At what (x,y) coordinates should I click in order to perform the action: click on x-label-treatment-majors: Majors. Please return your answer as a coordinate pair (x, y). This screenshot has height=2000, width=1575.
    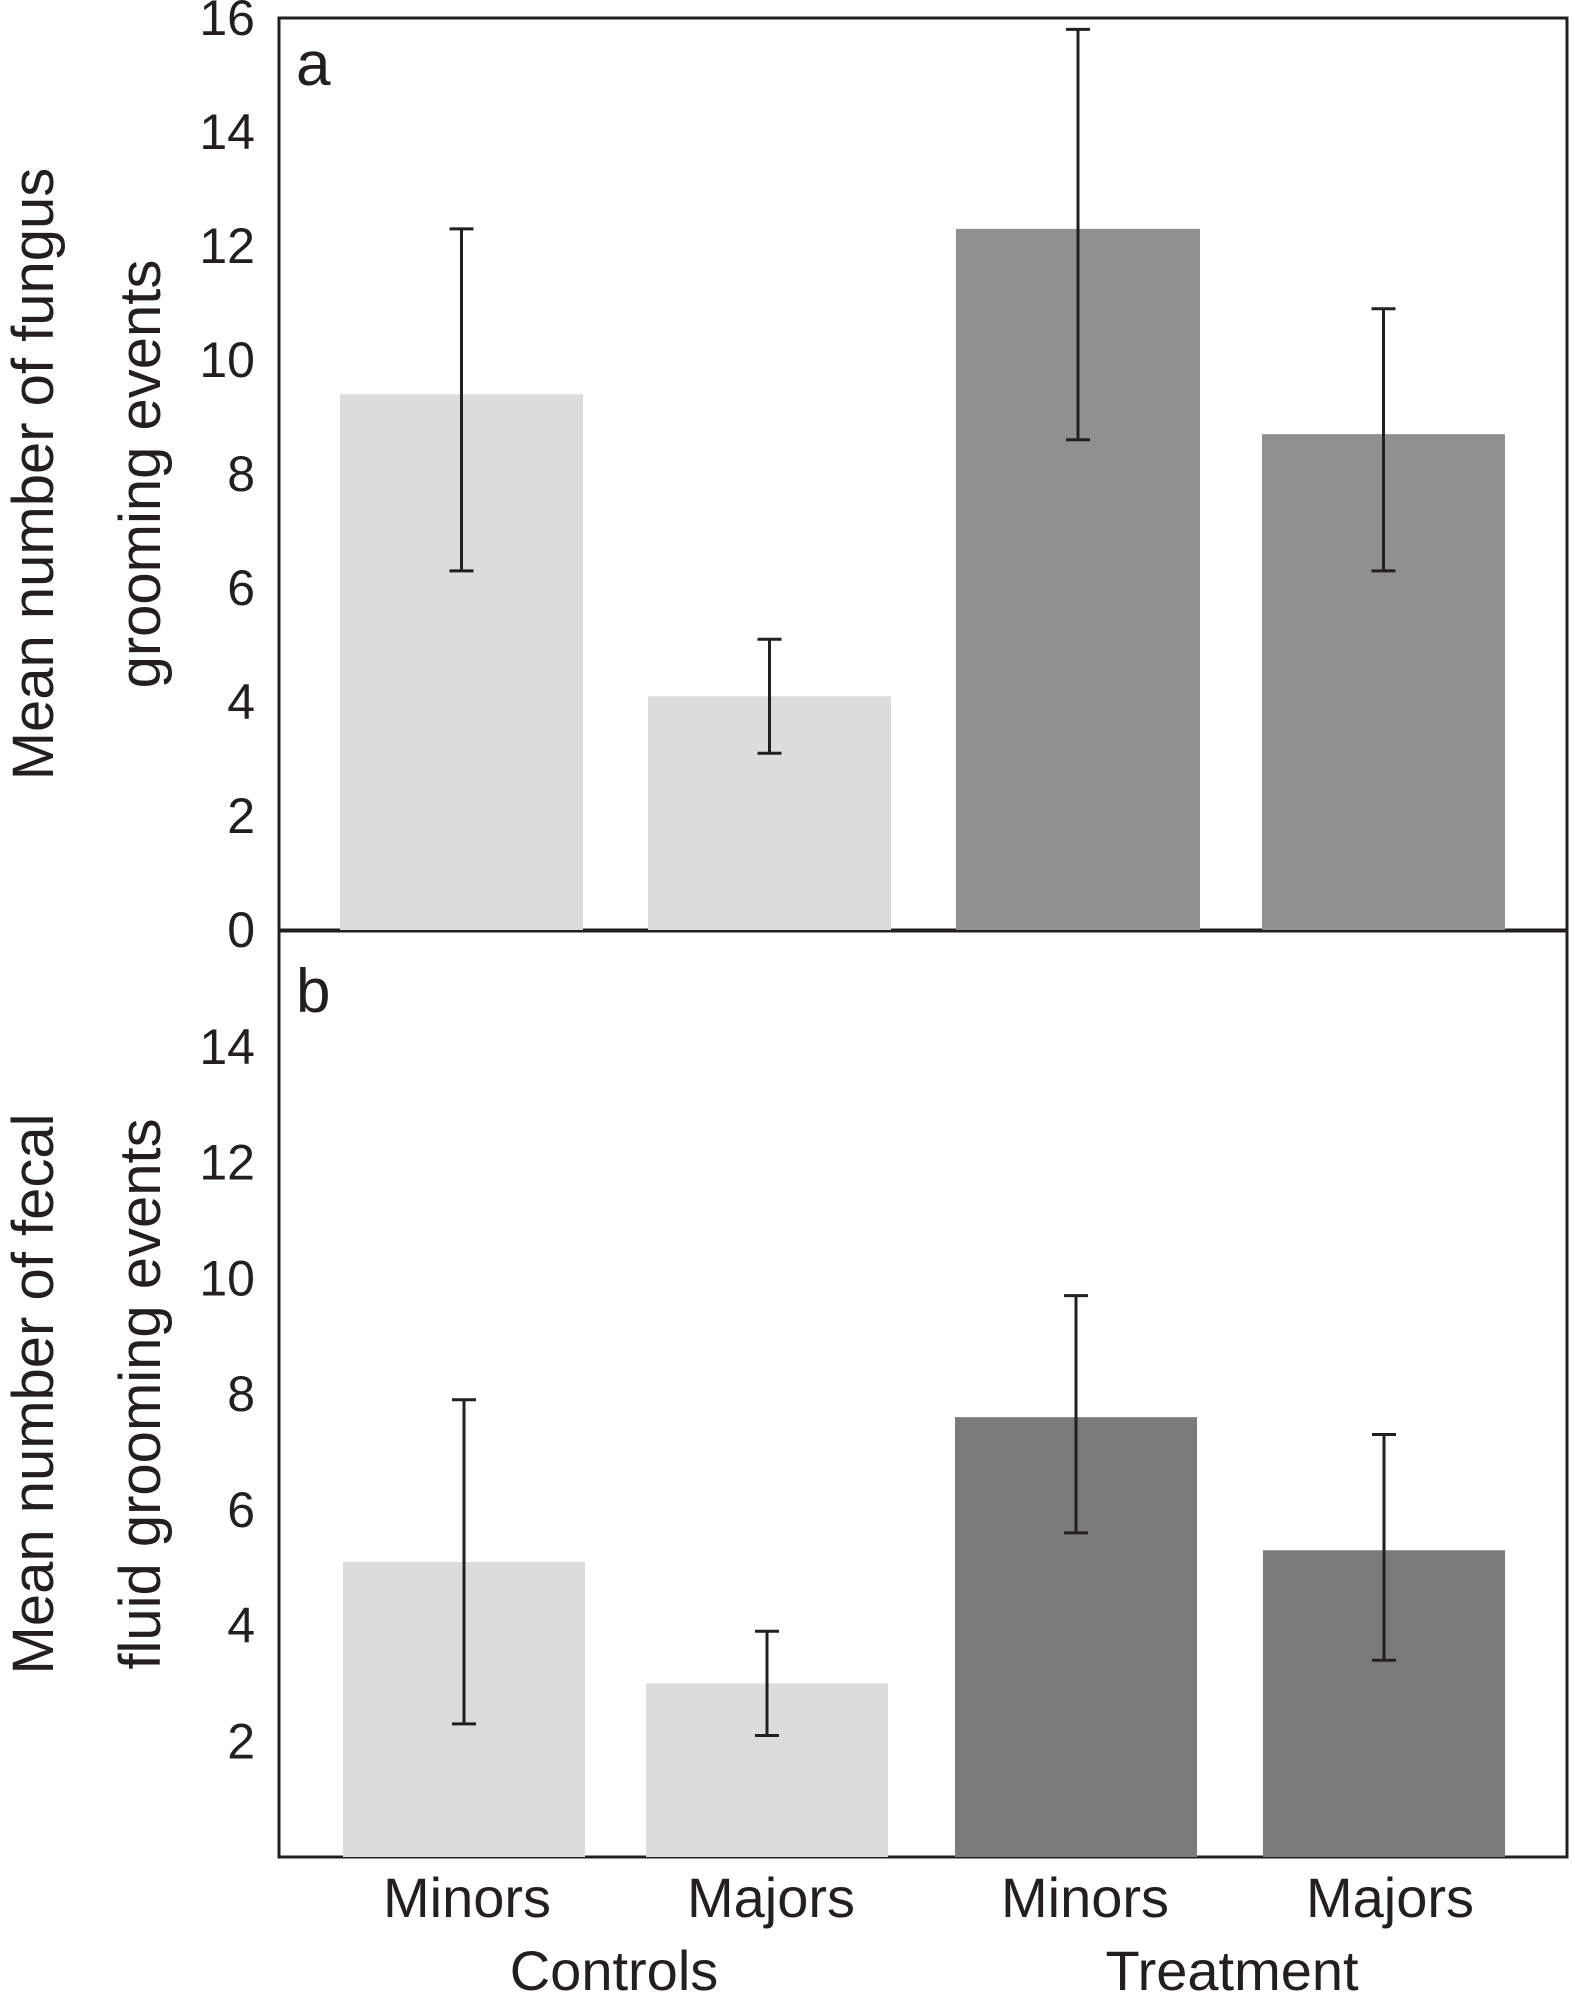
    Looking at the image, I should click on (1390, 1897).